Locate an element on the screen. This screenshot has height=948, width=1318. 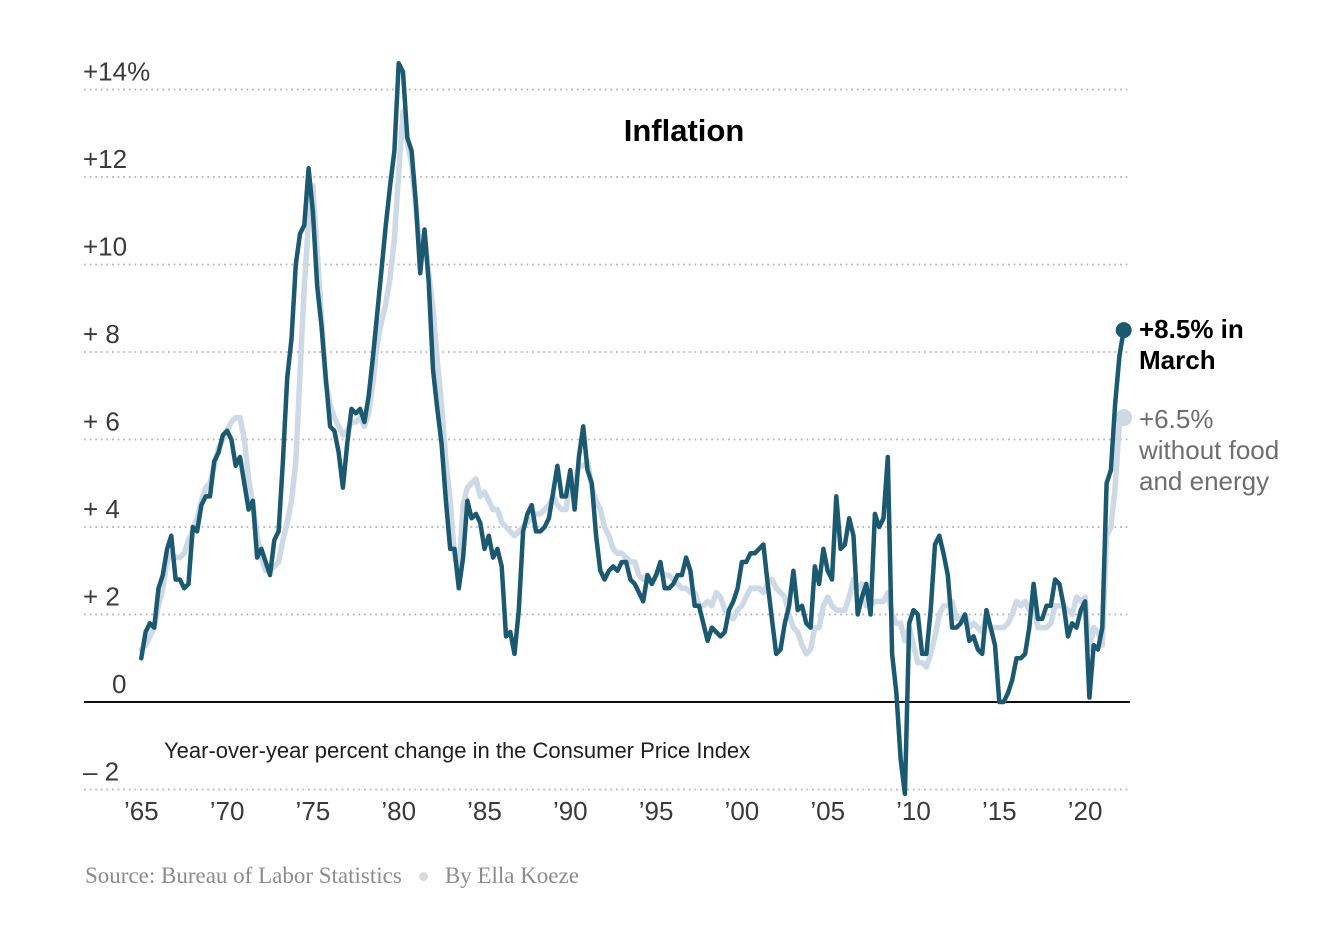
callout-core-inflation: +6.5% without food and energy is located at coordinates (1228, 450).